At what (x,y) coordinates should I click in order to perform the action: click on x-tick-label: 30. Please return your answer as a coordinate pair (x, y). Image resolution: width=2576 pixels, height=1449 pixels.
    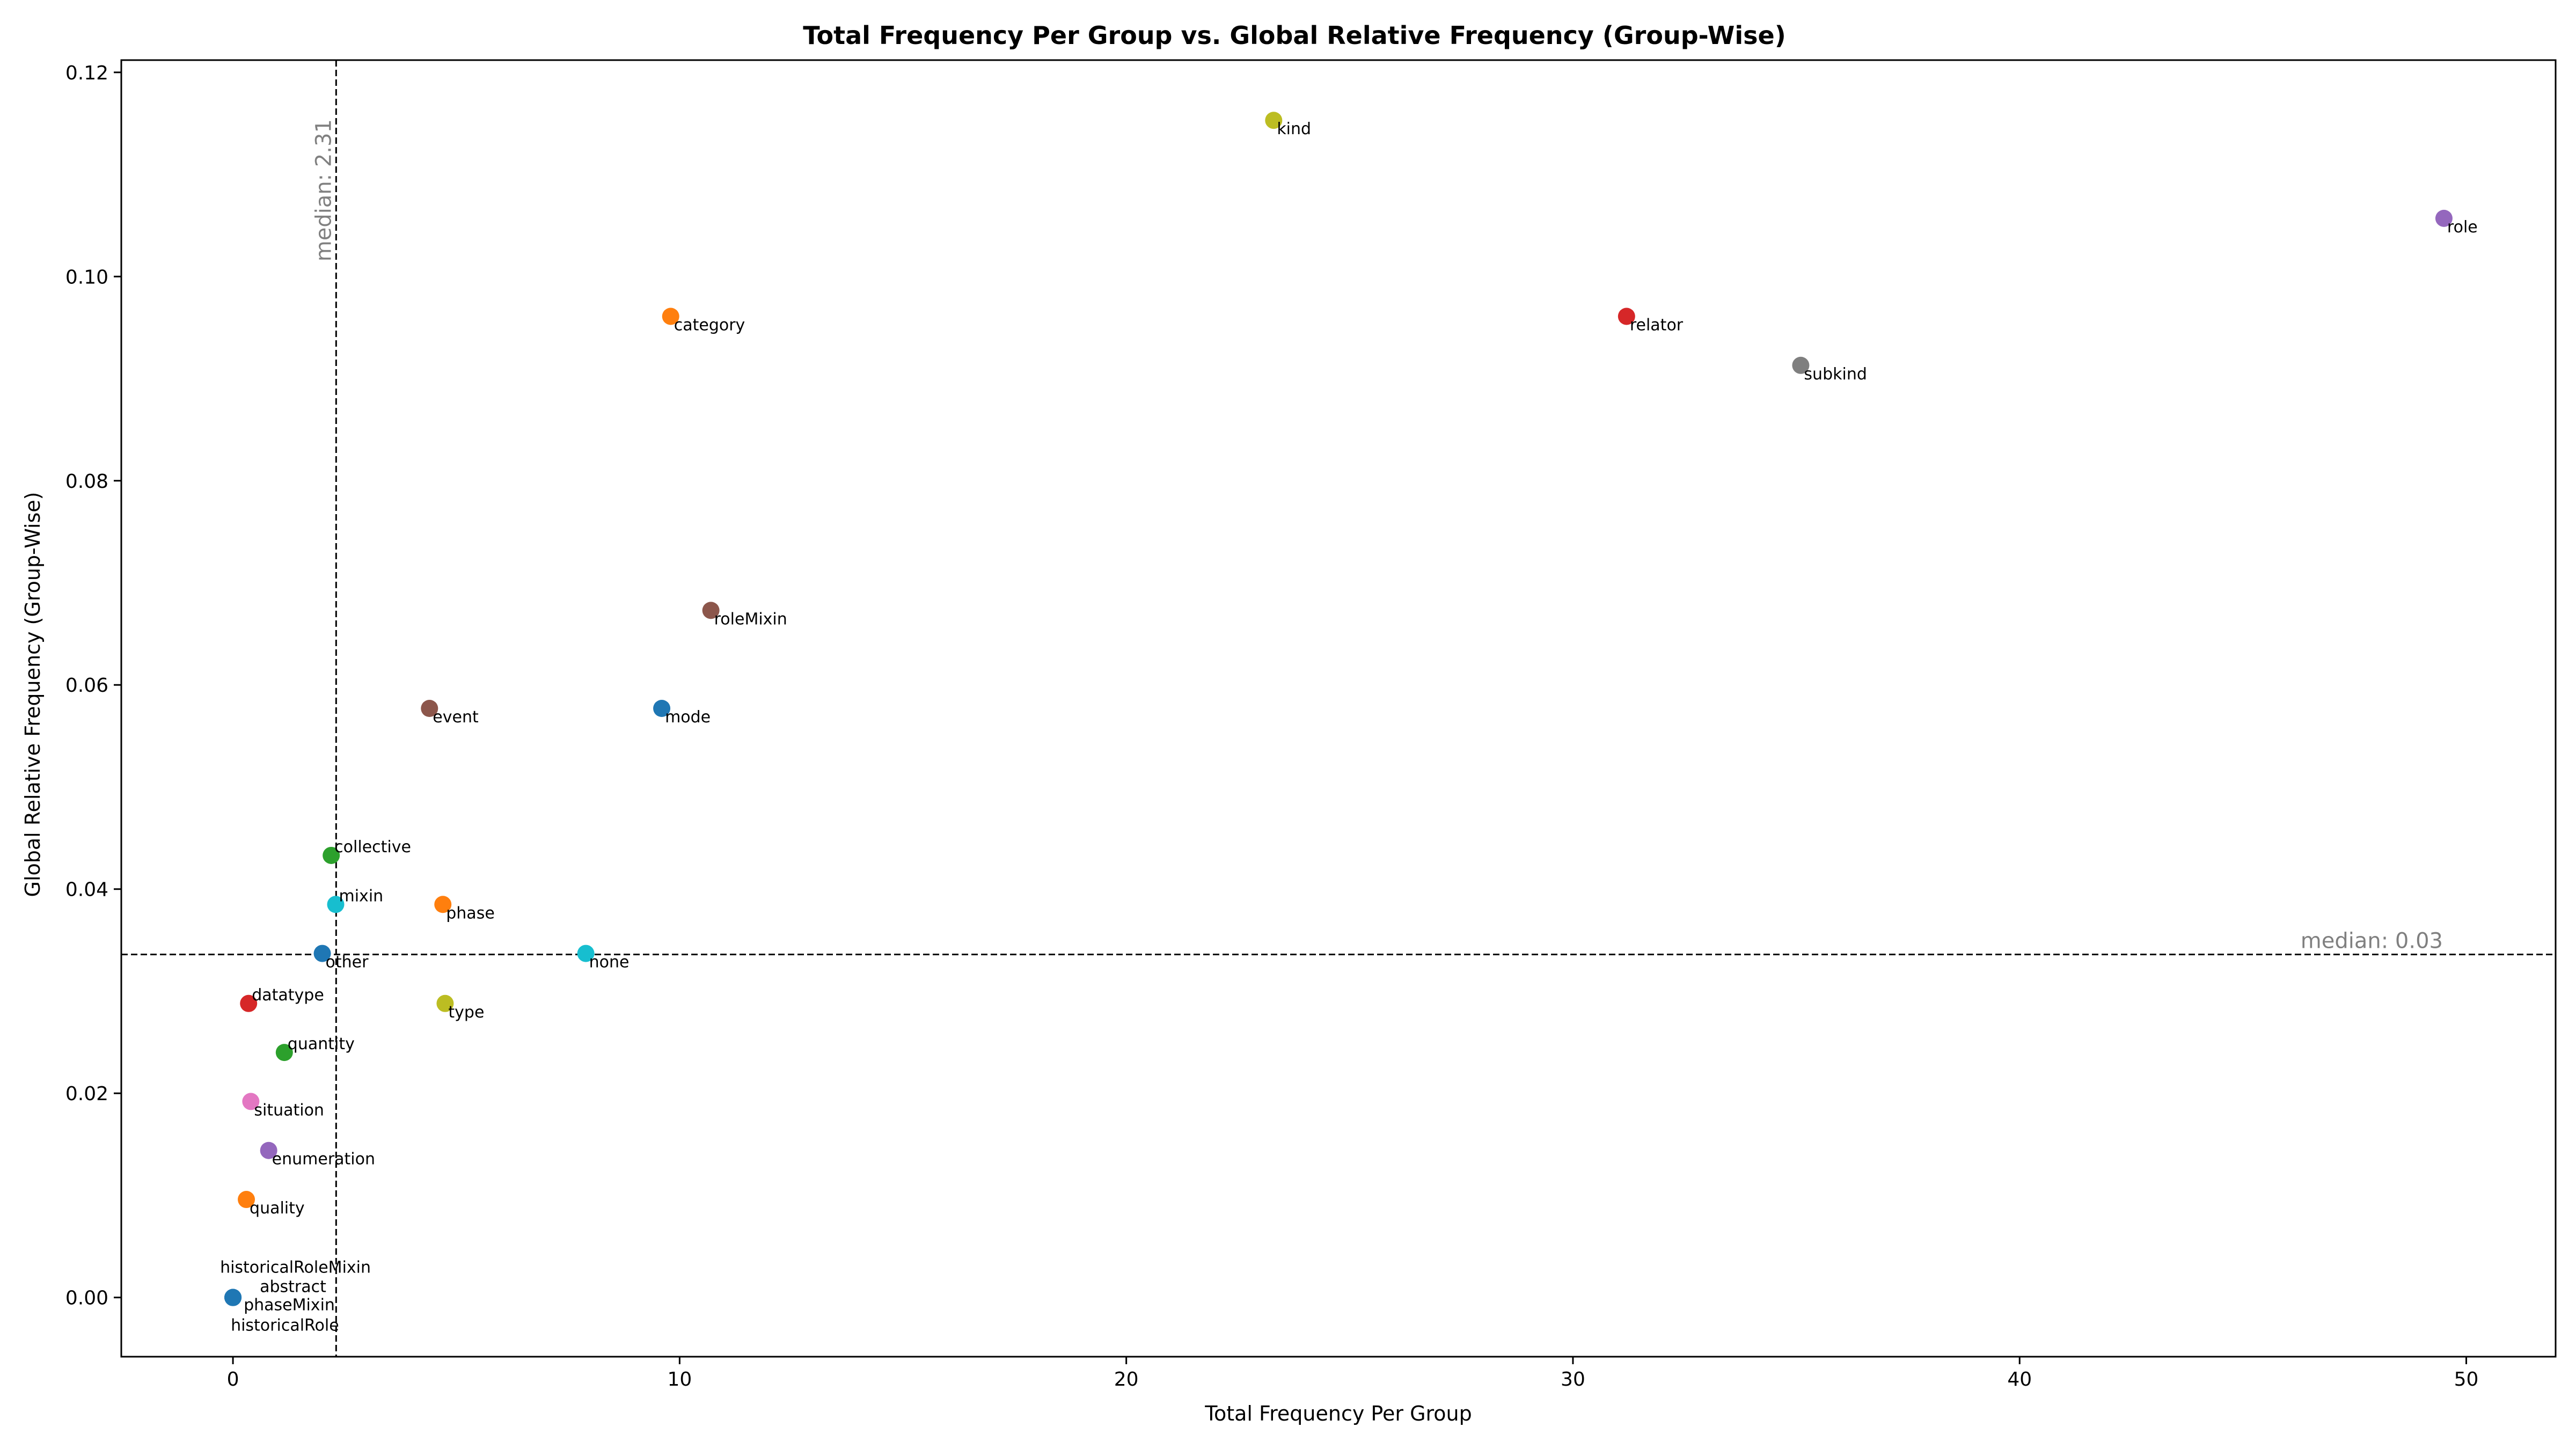
    Looking at the image, I should click on (1573, 1379).